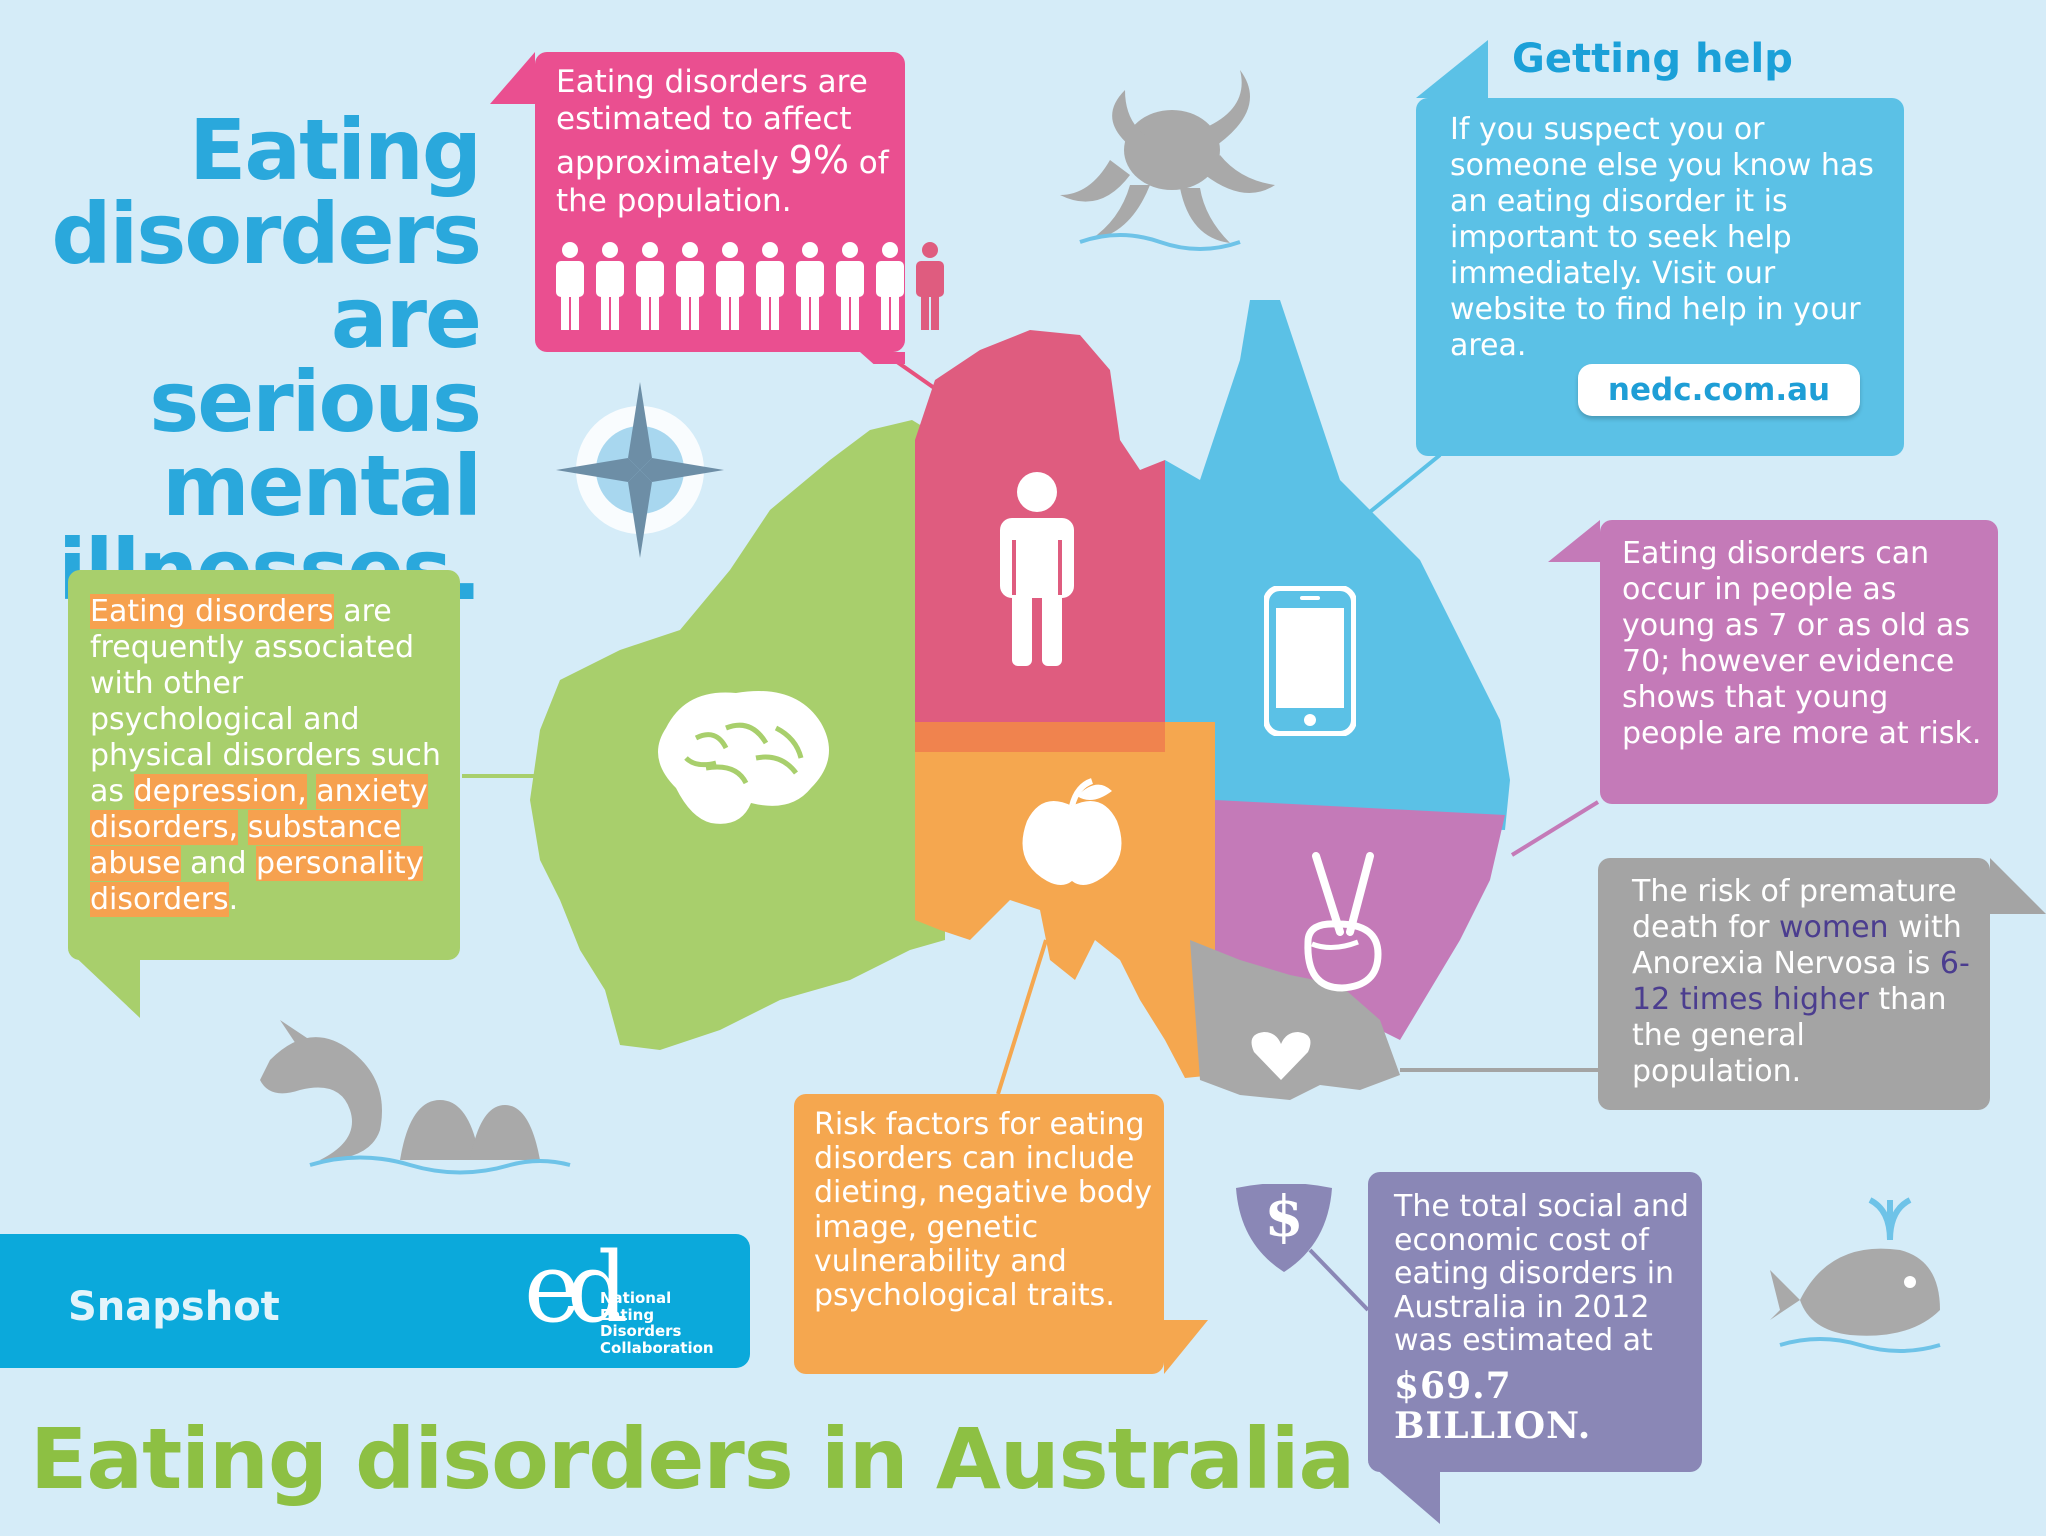 Image resolution: width=2046 pixels, height=1536 pixels. I want to click on org-name: National Eating Disorders Collaboration, so click(670, 1323).